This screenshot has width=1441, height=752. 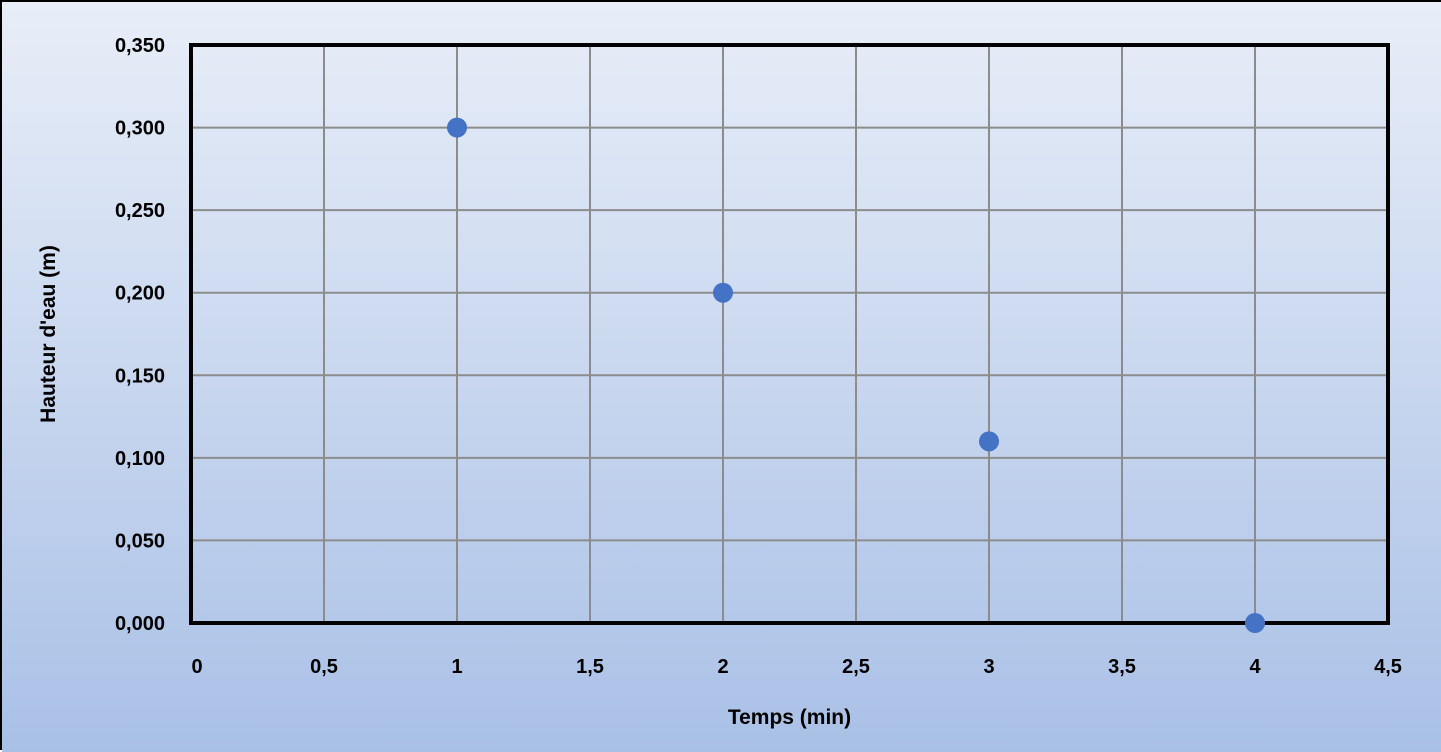 What do you see at coordinates (1122, 667) in the screenshot?
I see `x-tick-label: 3,5` at bounding box center [1122, 667].